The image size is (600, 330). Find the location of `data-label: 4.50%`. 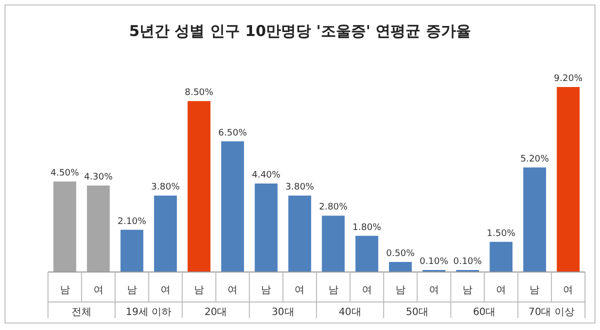

data-label: 4.50% is located at coordinates (65, 173).